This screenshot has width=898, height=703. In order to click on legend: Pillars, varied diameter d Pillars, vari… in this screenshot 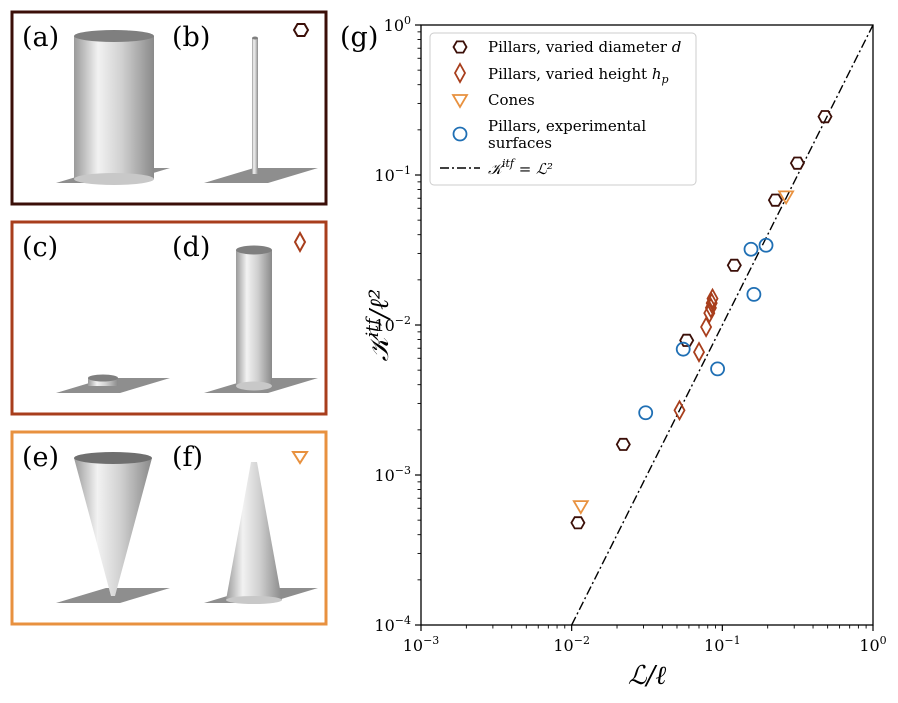, I will do `click(563, 109)`.